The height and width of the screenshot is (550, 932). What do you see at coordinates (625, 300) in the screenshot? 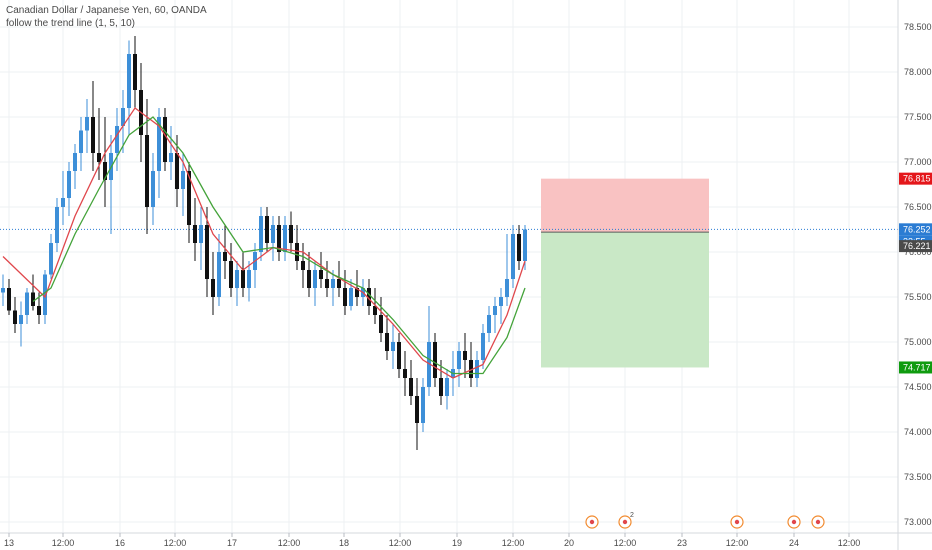
I see `take-profit-zone` at bounding box center [625, 300].